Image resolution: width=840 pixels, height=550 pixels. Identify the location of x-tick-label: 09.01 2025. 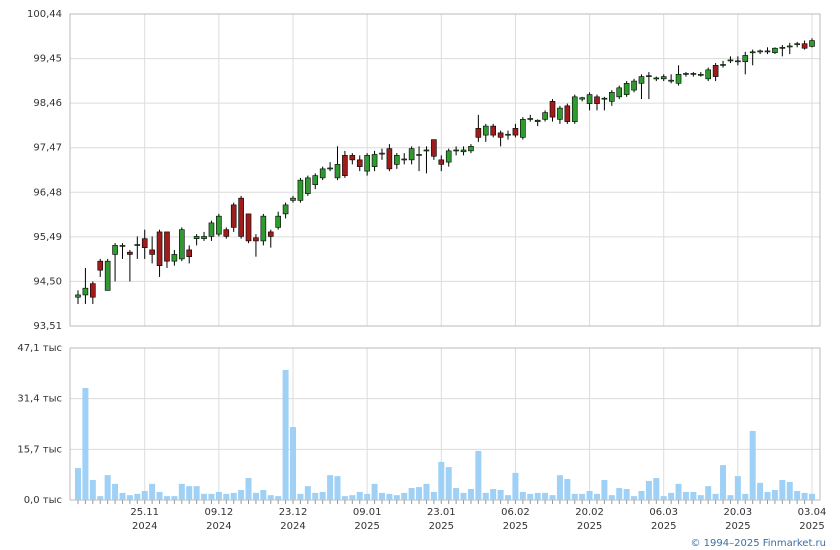
(367, 519).